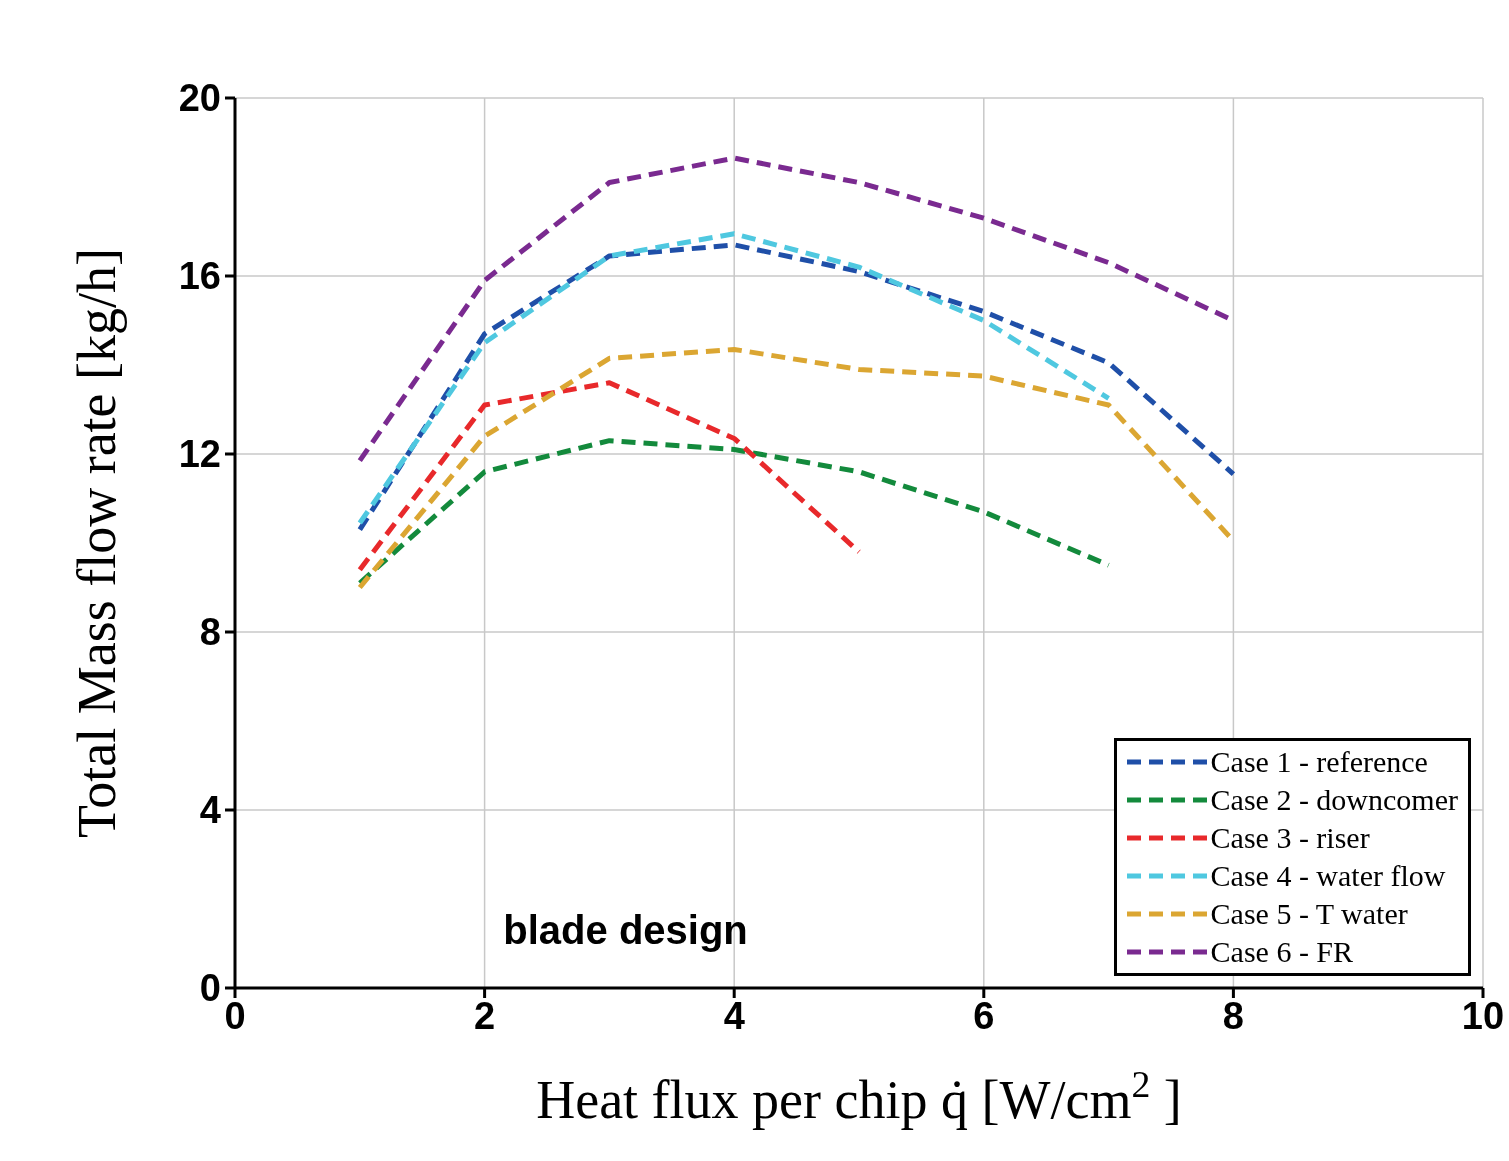  I want to click on legend-label: Case 3 - riser, so click(1290, 838).